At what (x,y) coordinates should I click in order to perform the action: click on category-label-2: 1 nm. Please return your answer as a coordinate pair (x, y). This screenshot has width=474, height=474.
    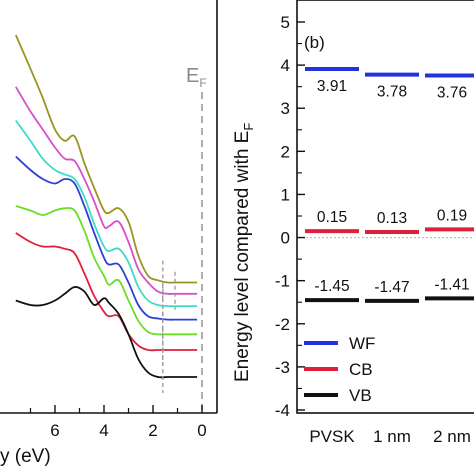
    Looking at the image, I should click on (392, 436).